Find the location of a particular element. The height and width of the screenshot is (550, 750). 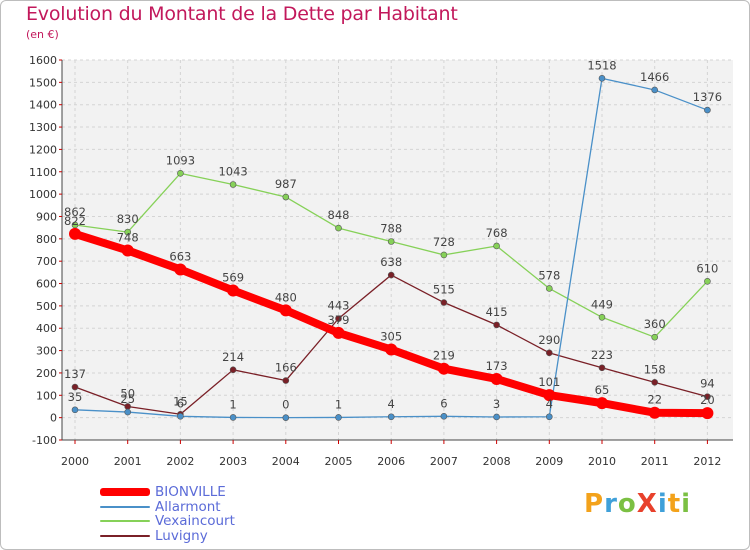

data-label: 35 is located at coordinates (75, 397).